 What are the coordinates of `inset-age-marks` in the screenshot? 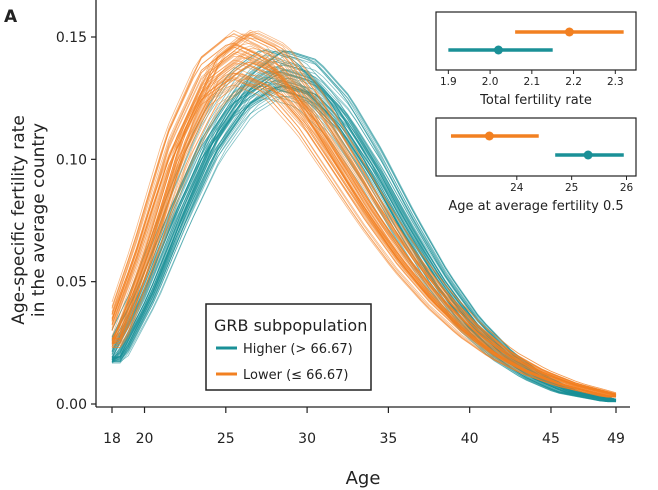 It's located at (537, 145).